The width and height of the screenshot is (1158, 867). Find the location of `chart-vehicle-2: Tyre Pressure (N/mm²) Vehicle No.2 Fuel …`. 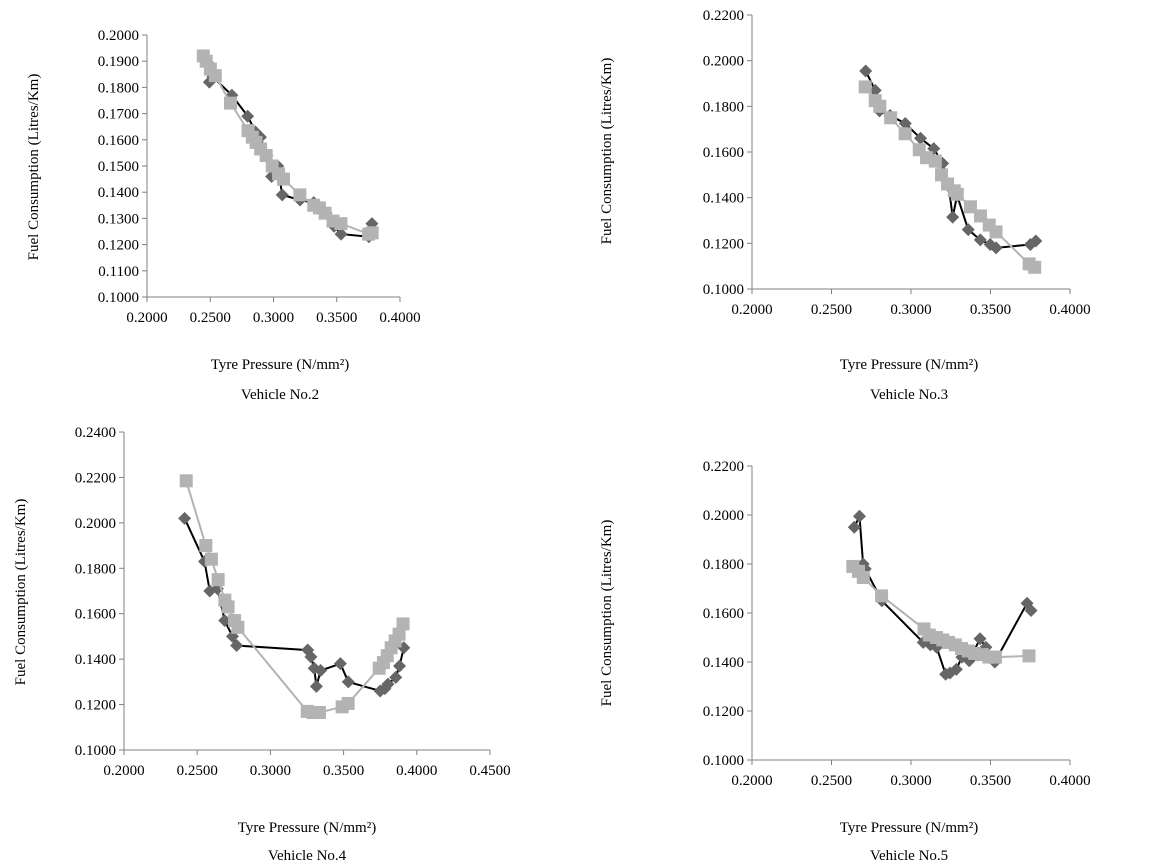

chart-vehicle-2: Tyre Pressure (N/mm²) Vehicle No.2 Fuel … is located at coordinates (223, 215).